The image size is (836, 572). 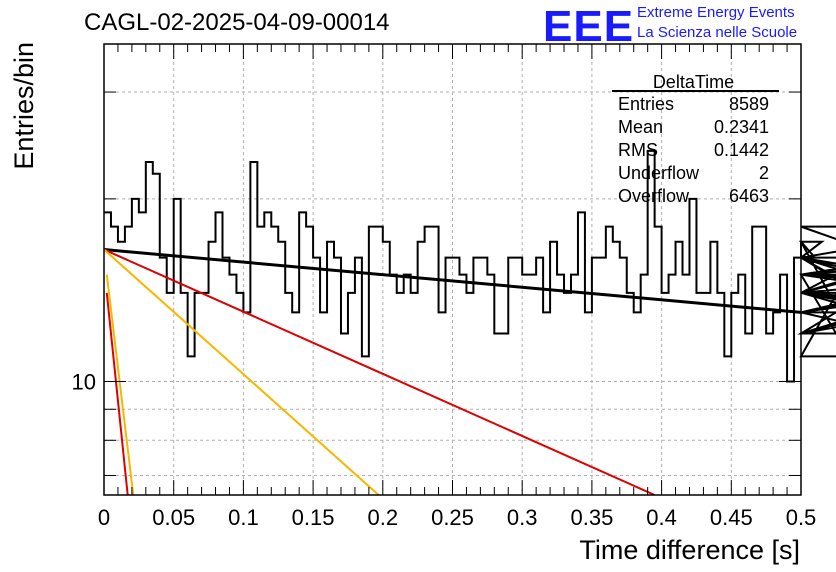 What do you see at coordinates (689, 550) in the screenshot?
I see `x-axis-label: Time difference [s]` at bounding box center [689, 550].